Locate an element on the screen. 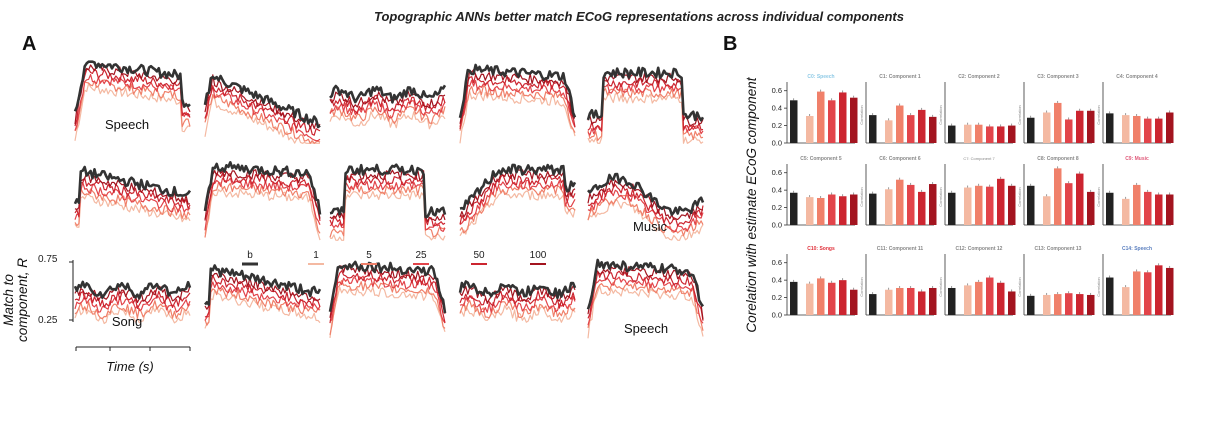  bar-subplot: C1: Component 1 Correlation is located at coordinates (898, 109).